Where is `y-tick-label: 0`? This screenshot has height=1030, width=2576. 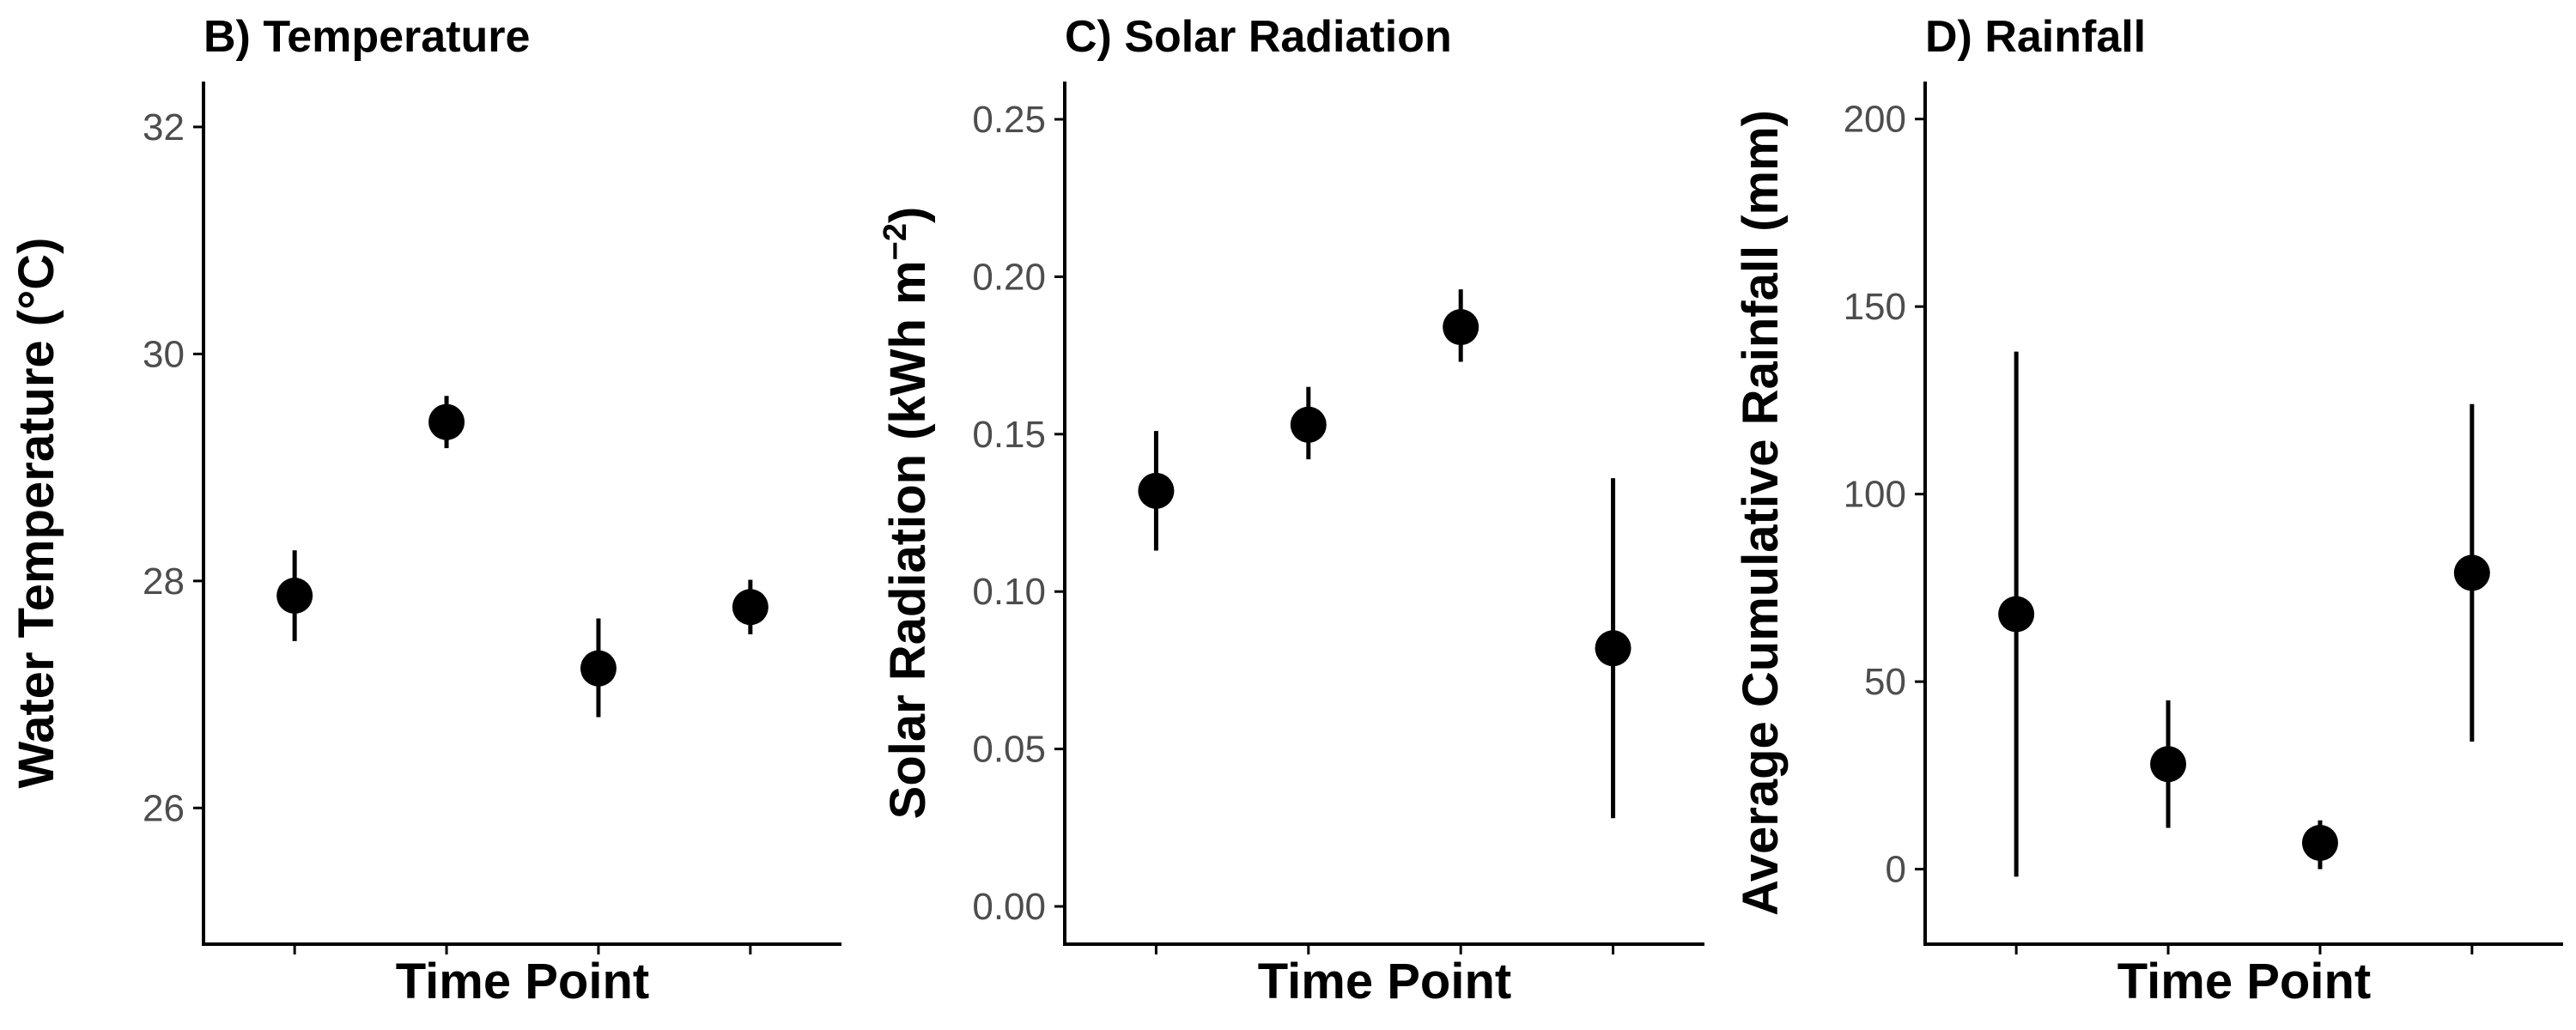
y-tick-label: 0 is located at coordinates (1896, 870).